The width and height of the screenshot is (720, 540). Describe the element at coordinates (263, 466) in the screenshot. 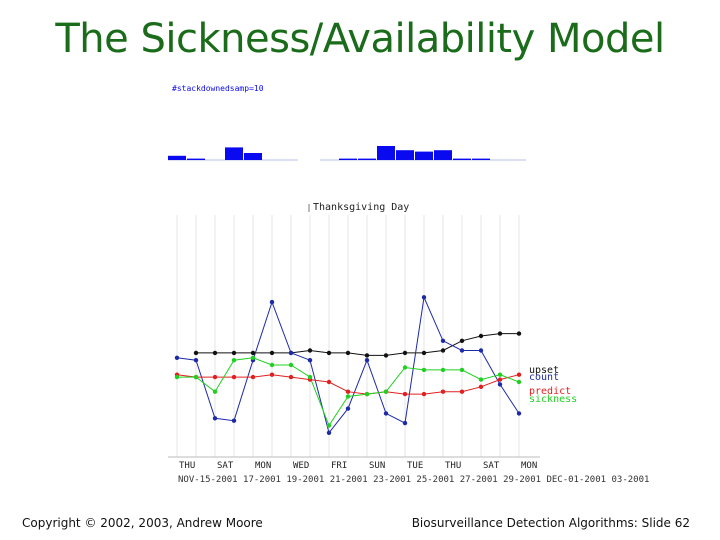

I see `day-label-2: MON` at that location.